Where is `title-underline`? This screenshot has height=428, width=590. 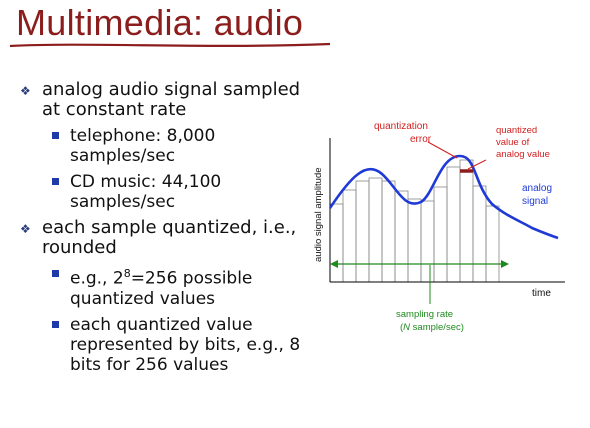 title-underline is located at coordinates (170, 45).